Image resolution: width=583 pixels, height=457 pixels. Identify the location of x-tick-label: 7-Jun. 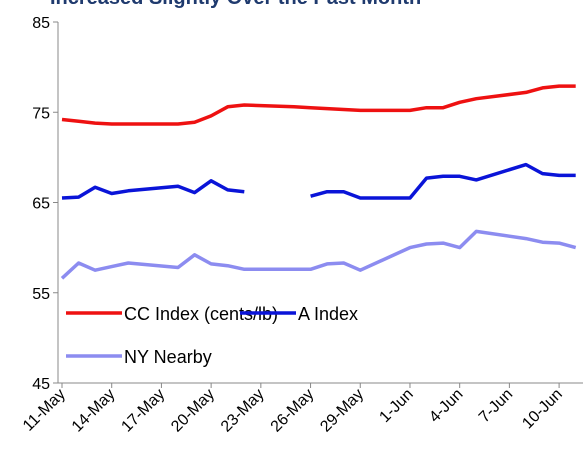
(496, 406).